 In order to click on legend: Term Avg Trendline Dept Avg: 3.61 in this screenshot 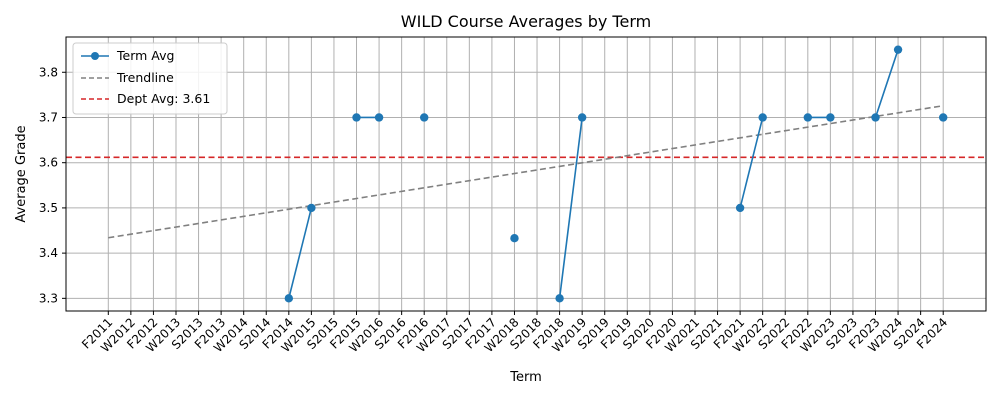, I will do `click(150, 78)`.